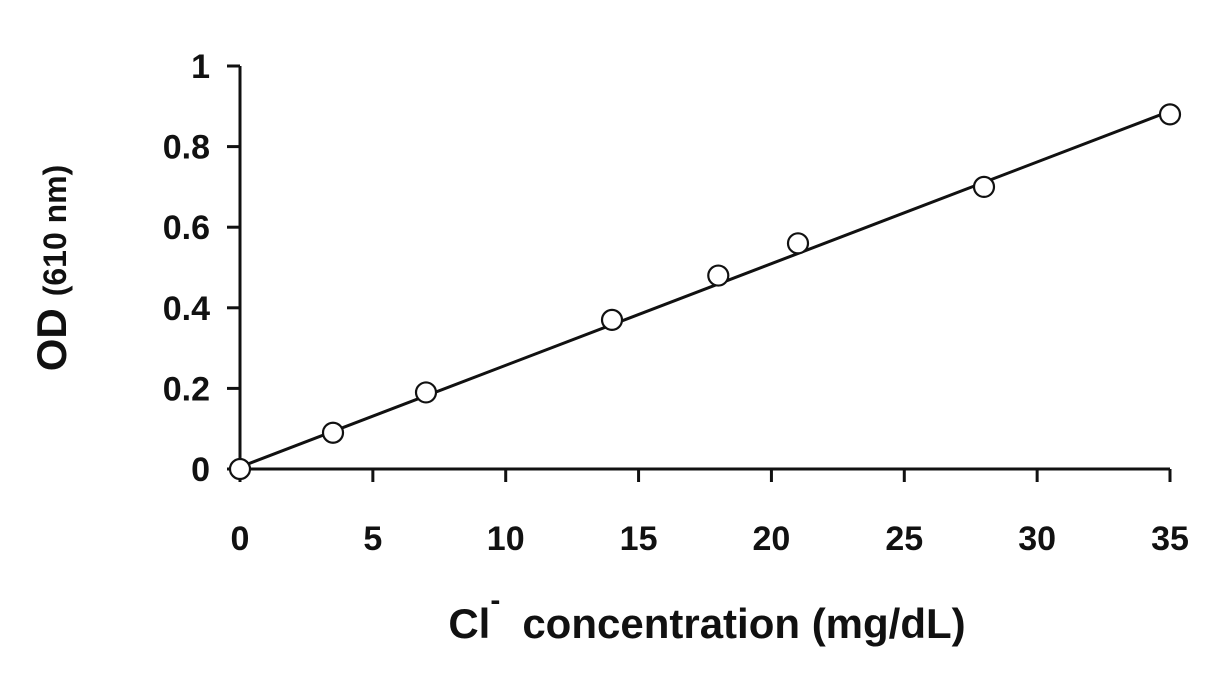  Describe the element at coordinates (200, 67) in the screenshot. I see `y-tick-label: 1` at that location.